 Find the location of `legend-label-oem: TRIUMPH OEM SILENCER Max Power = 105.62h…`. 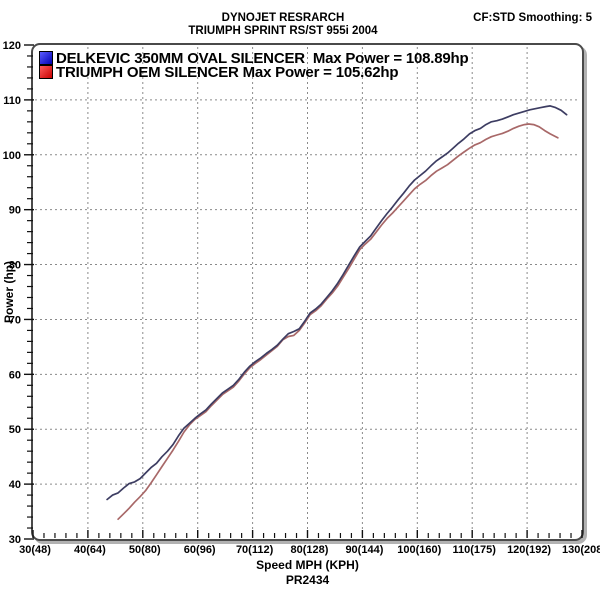

legend-label-oem: TRIUMPH OEM SILENCER Max Power = 105.62h… is located at coordinates (227, 72).